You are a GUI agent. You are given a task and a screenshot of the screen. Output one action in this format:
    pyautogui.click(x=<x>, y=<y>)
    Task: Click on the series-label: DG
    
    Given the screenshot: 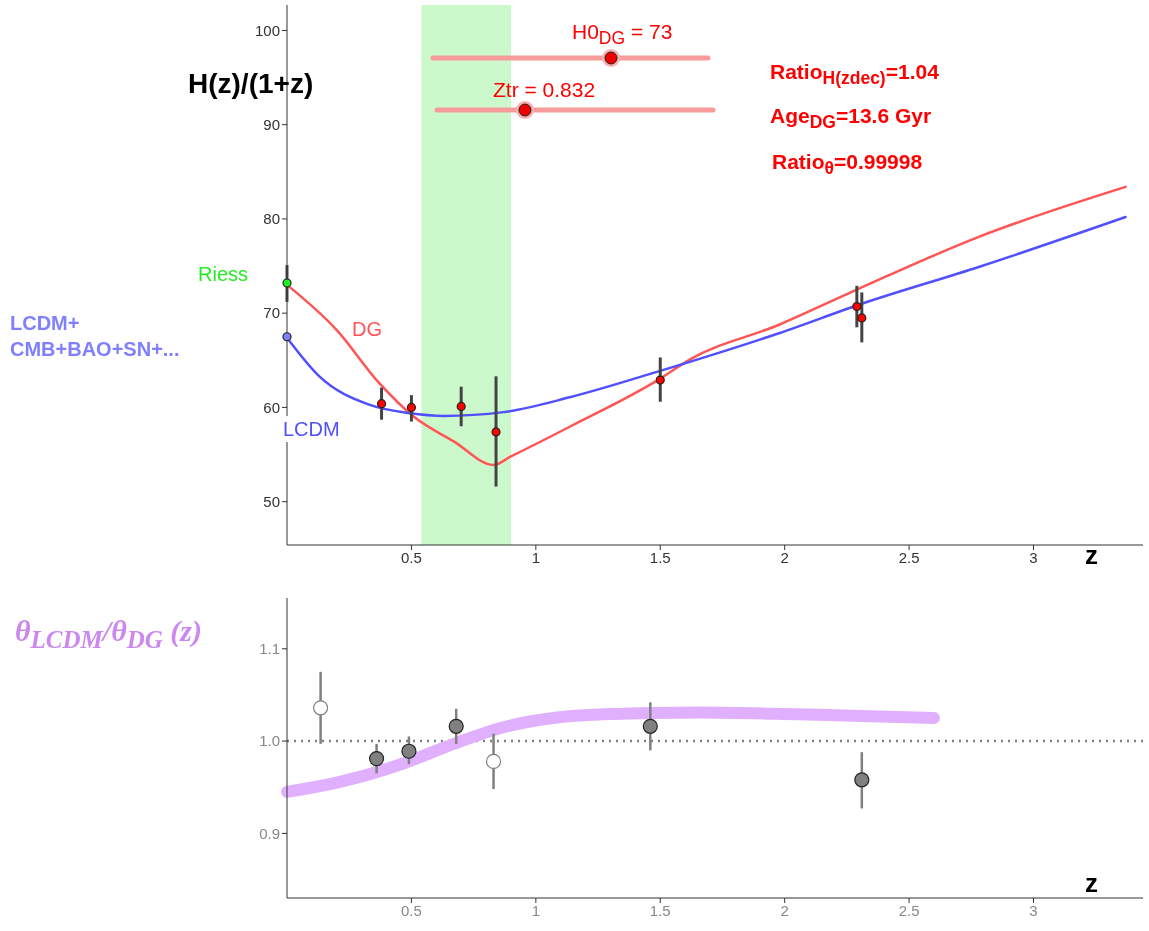 What is the action you would take?
    pyautogui.click(x=367, y=329)
    